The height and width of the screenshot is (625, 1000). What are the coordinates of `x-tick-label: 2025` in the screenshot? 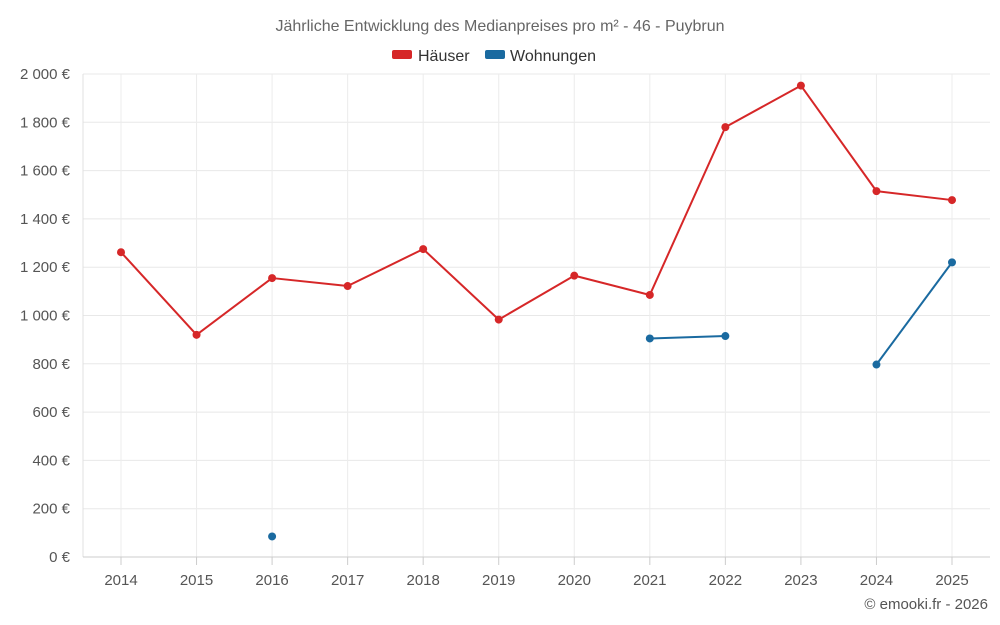 It's located at (951, 580).